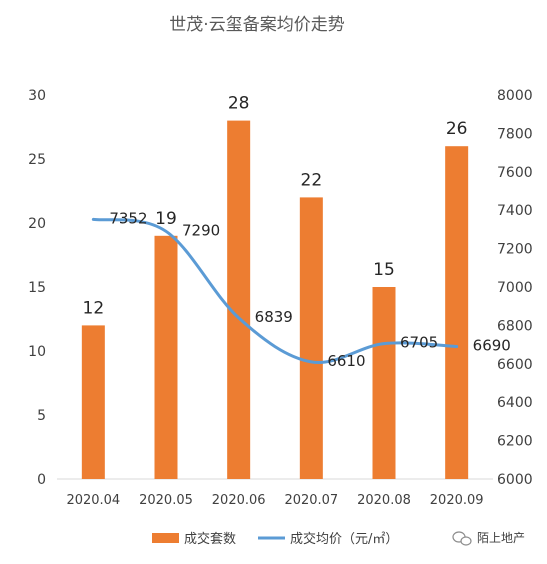 The image size is (547, 564). Describe the element at coordinates (344, 539) in the screenshot. I see `legend-label-line: 成交均价（元/㎡）` at that location.